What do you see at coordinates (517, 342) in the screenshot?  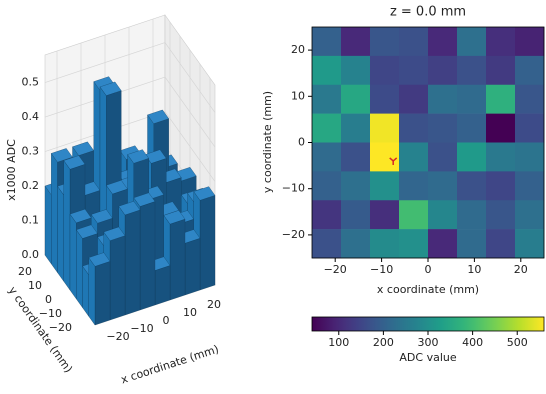 I see `colorbar-tick-label: 500` at bounding box center [517, 342].